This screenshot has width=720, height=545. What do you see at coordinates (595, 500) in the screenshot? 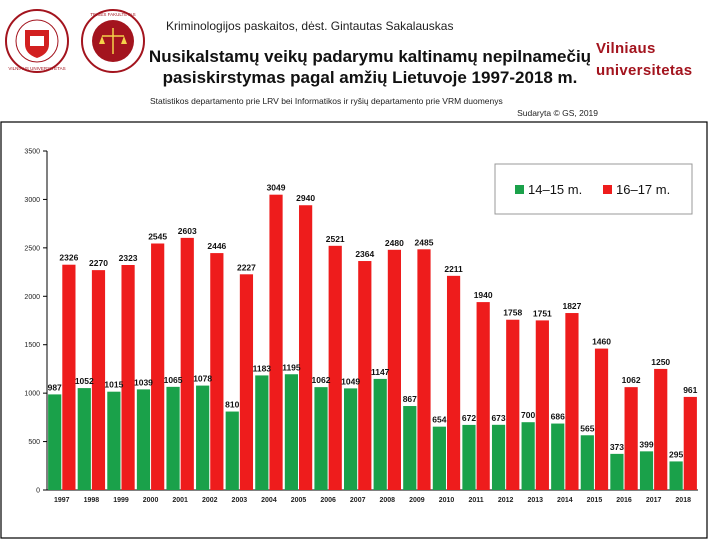
I see `x-tick-label: 2015` at bounding box center [595, 500].